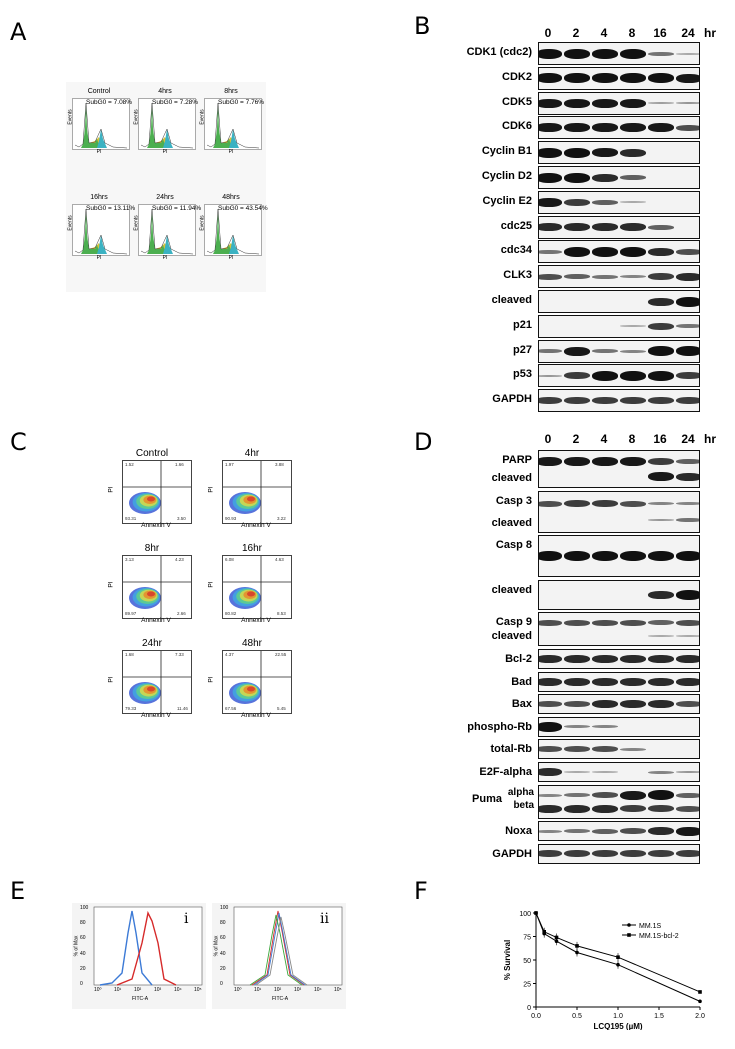 This screenshot has width=735, height=1049. What do you see at coordinates (298, 990) in the screenshot?
I see `x-tick-label: 10³` at bounding box center [298, 990].